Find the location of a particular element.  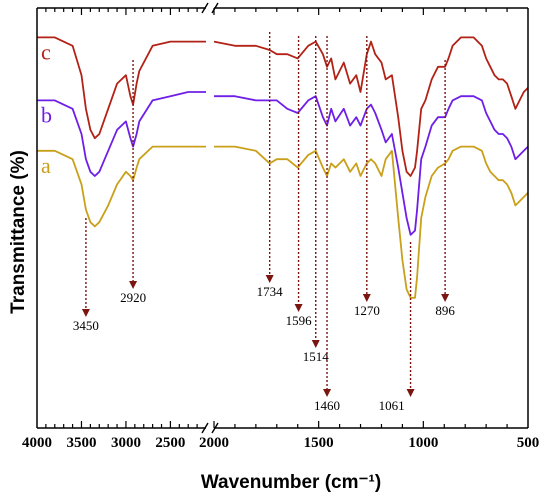

x-tick-label: 2000 is located at coordinates (214, 443).